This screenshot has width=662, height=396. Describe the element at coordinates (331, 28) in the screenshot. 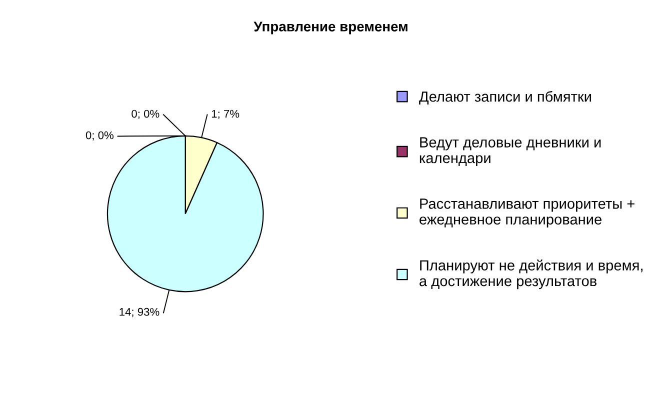

I see `chart-title: Управление временем` at that location.